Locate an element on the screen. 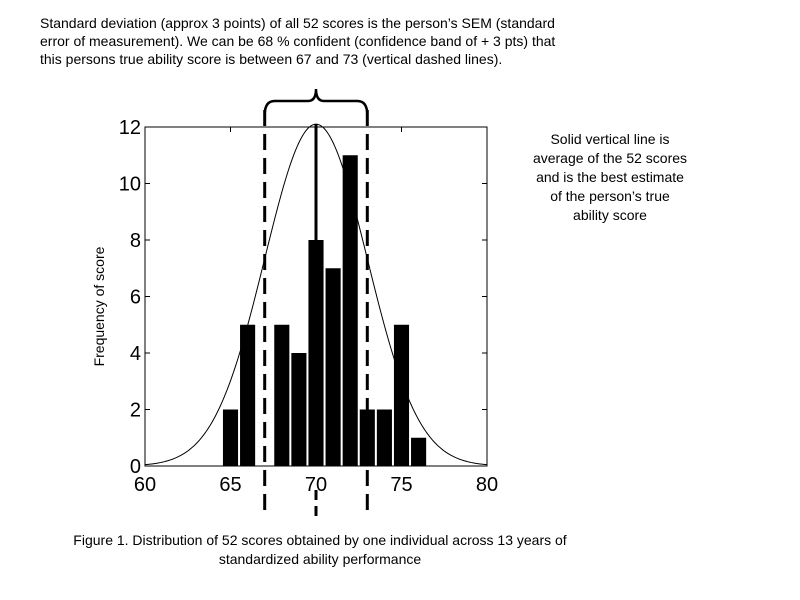 The height and width of the screenshot is (600, 800). y-tick-label: 2 is located at coordinates (135, 411).